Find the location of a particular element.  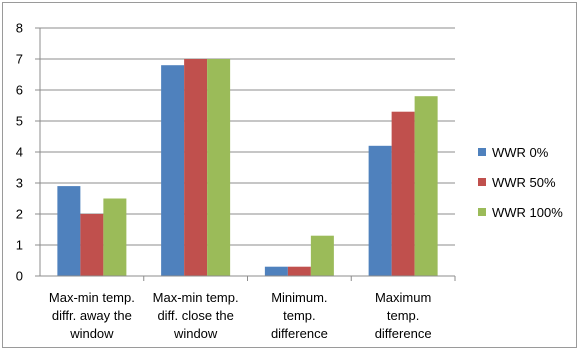

y-tick-labels: 0 1 2 3 4 5 6 7 8 is located at coordinates (19, 152).